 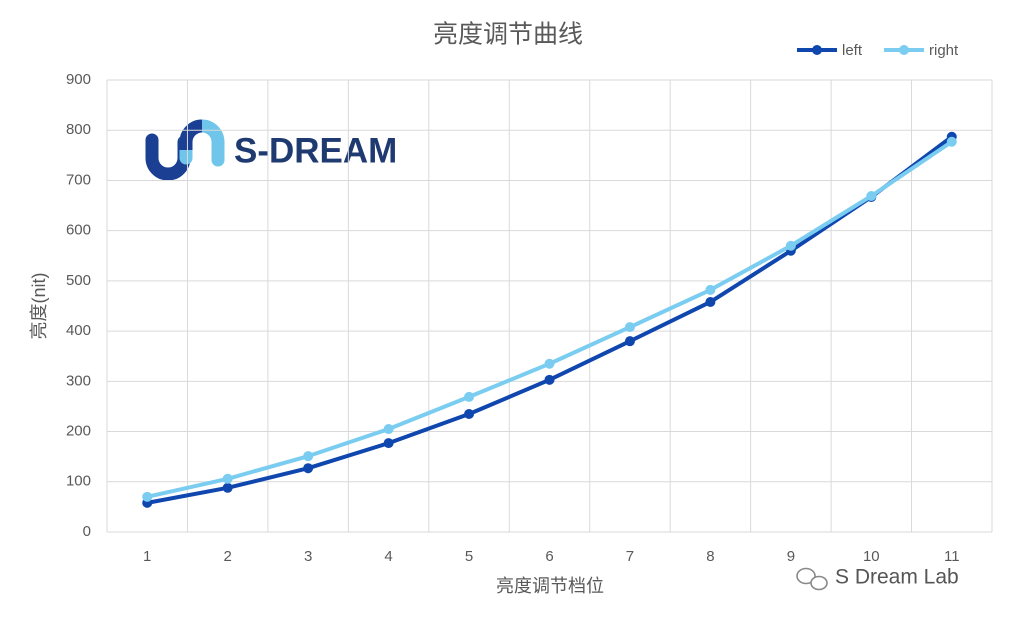 I want to click on x-tick-label: 11, so click(x=952, y=556).